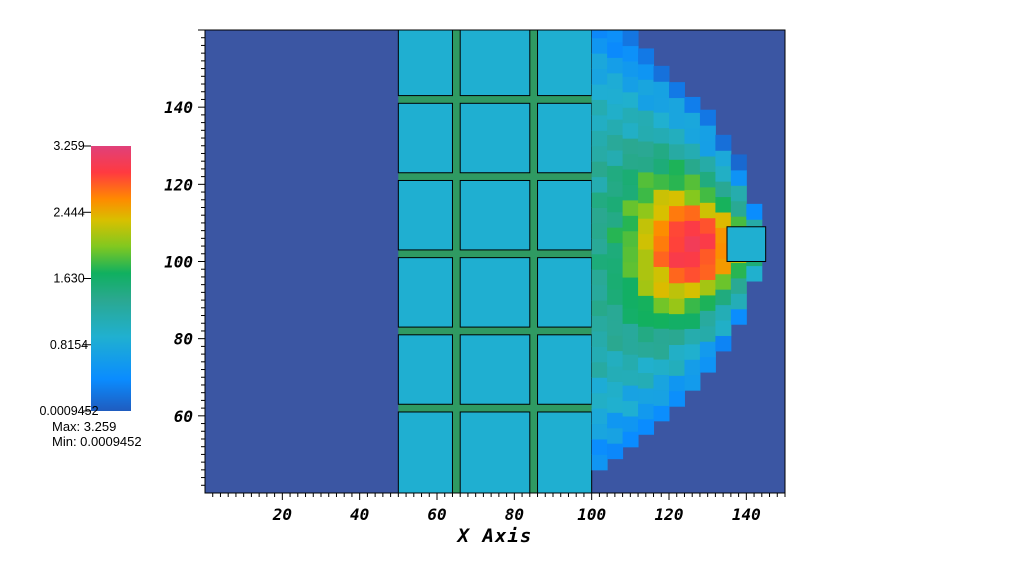 This screenshot has height=581, width=1024. Describe the element at coordinates (97, 441) in the screenshot. I see `colorbar-min-label: Min: 0.0009452` at that location.